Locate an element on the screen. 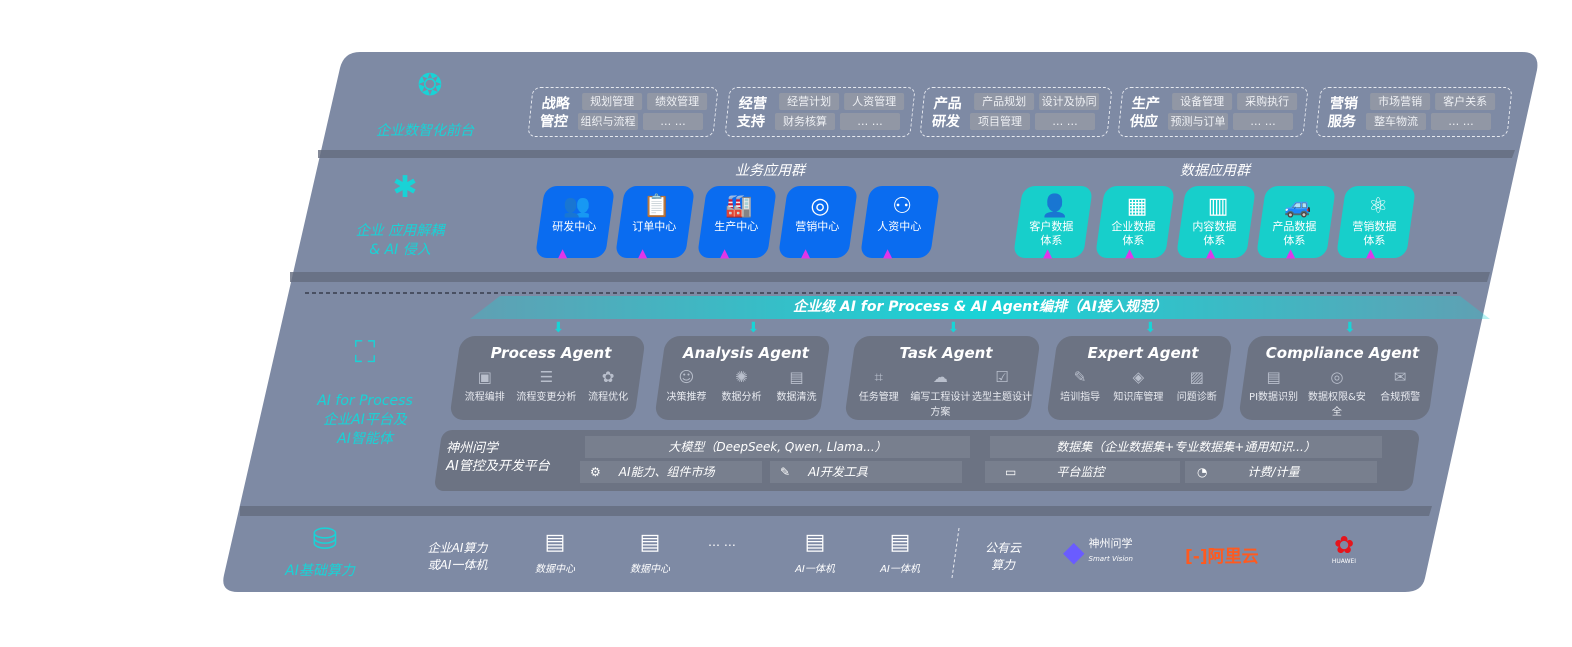  public-cloud-label: 公有云 算力 is located at coordinates (1003, 557).